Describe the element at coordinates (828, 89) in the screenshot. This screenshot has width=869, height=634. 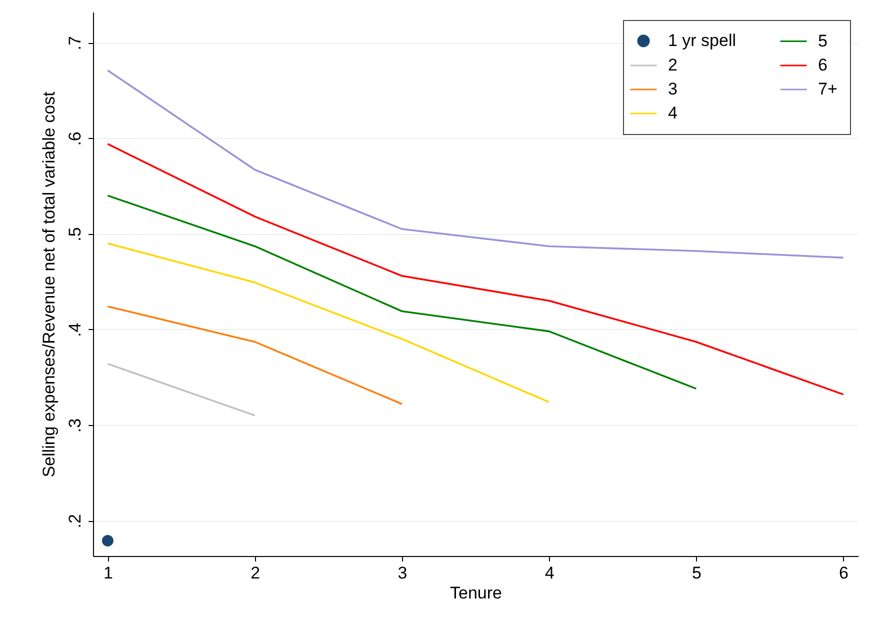
I see `legend-label: 7+` at that location.